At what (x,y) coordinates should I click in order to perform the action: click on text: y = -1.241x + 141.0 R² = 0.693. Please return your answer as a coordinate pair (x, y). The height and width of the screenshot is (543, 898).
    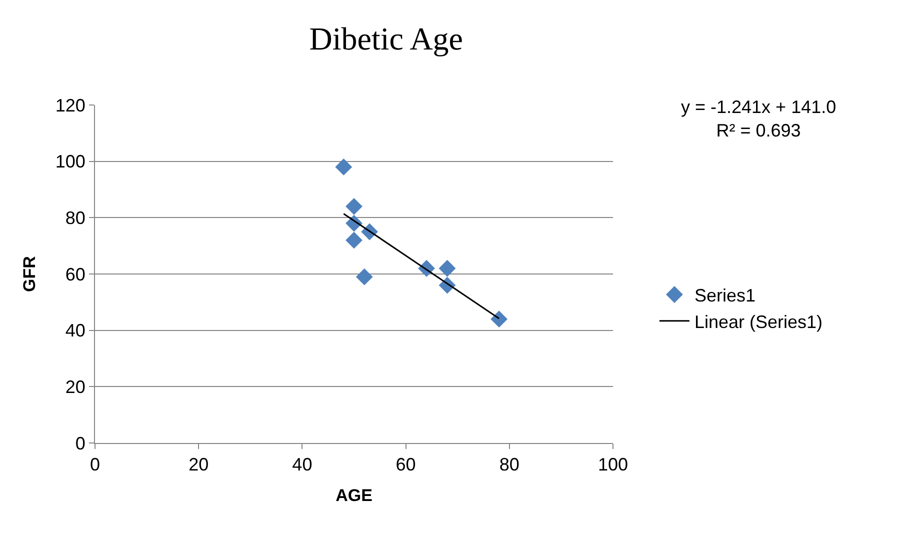
    Looking at the image, I should click on (758, 118).